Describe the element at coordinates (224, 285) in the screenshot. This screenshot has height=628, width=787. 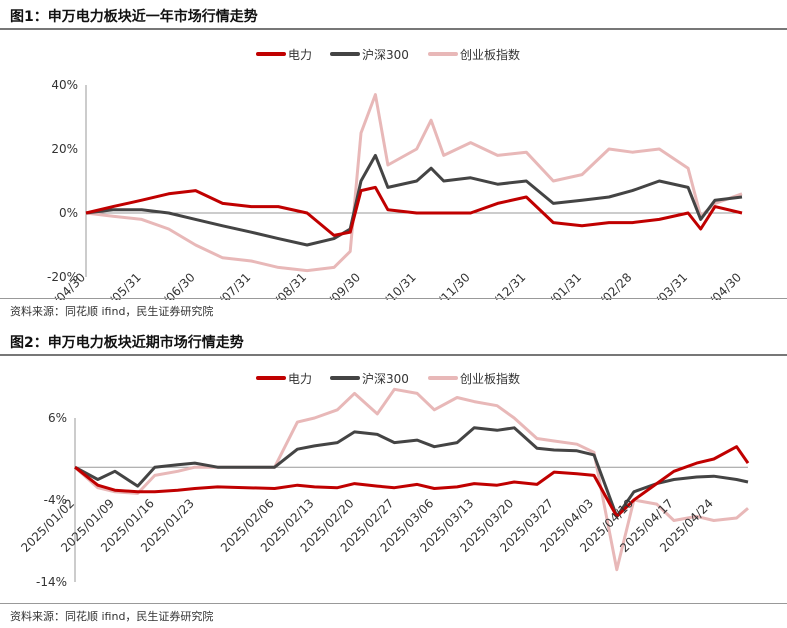
I see `x-tick-label: 2024/07/31` at that location.